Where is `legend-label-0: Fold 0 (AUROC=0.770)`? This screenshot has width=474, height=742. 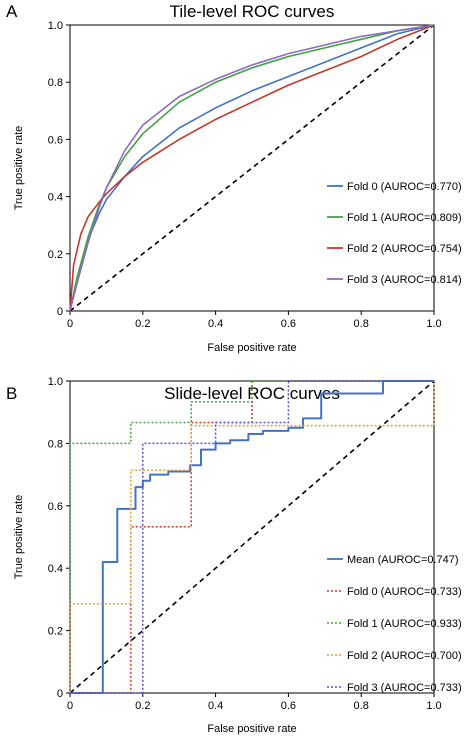
legend-label-0: Fold 0 (AUROC=0.770) is located at coordinates (404, 187).